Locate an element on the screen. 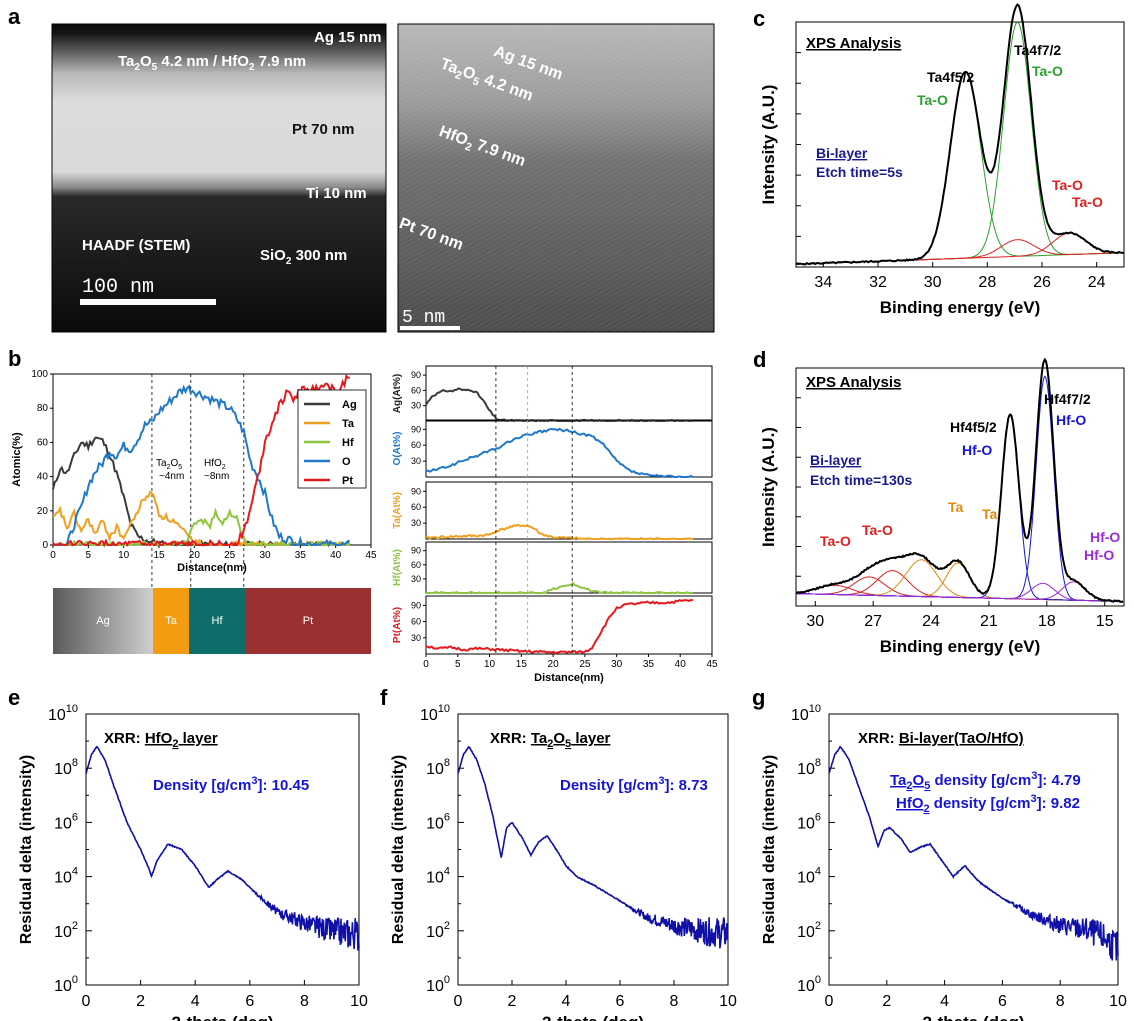 Image resolution: width=1134 pixels, height=1021 pixels. peak-label: Ta-O is located at coordinates (1047, 71).